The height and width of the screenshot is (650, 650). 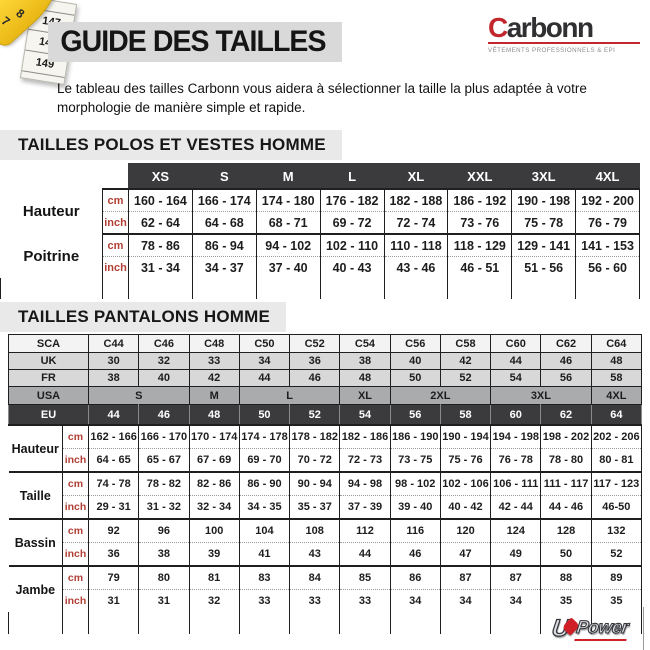 What do you see at coordinates (325, 343) in the screenshot?
I see `conversion-row-sca: SCA C44 C46 C48 C50 C52 C54 C56 C58 C60 C62 C64` at bounding box center [325, 343].